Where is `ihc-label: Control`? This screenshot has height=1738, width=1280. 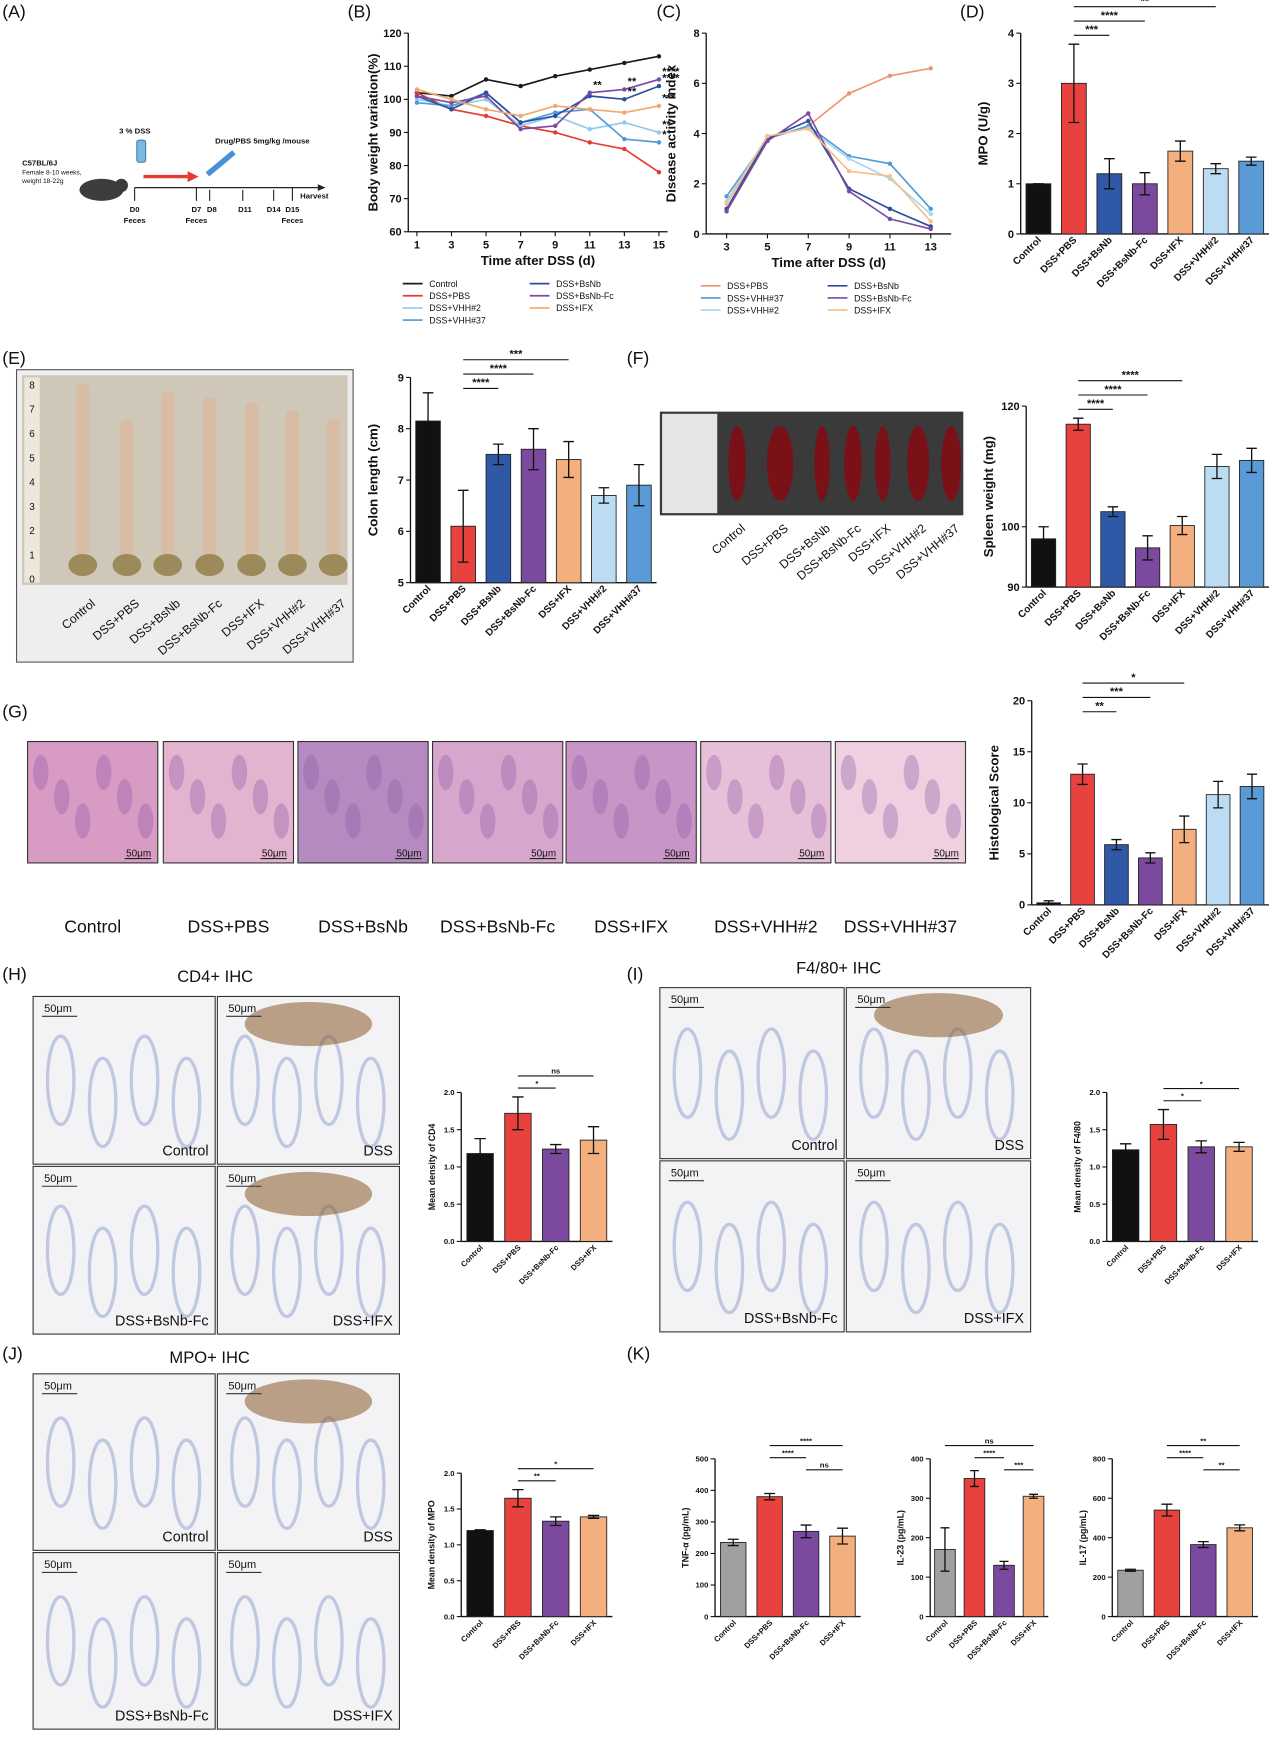 ihc-label: Control is located at coordinates (814, 1146).